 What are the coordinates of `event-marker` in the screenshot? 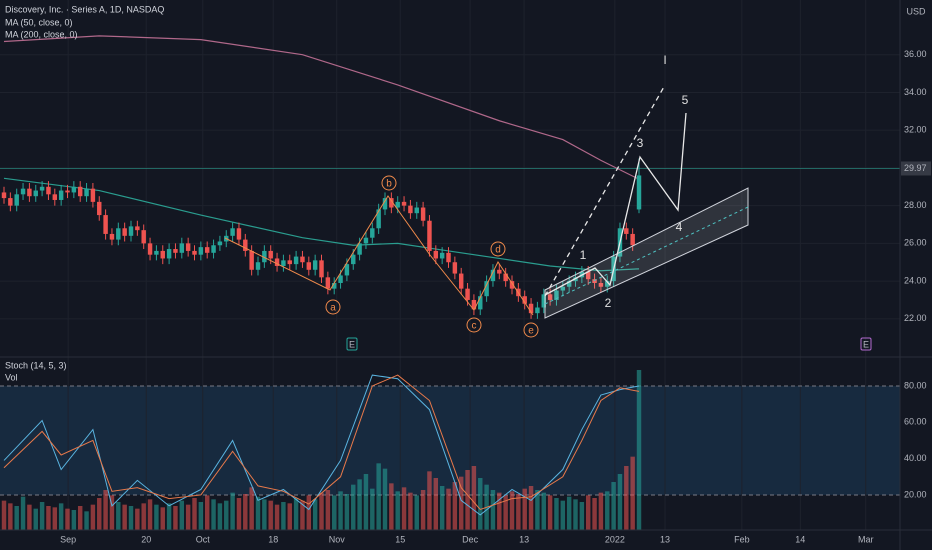 It's located at (352, 344).